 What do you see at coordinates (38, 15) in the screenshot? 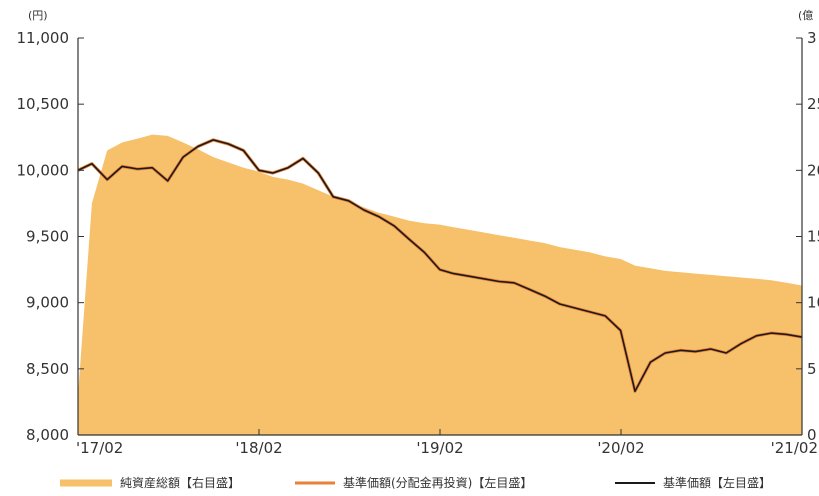
I see `left-axis-unit: (円)` at bounding box center [38, 15].